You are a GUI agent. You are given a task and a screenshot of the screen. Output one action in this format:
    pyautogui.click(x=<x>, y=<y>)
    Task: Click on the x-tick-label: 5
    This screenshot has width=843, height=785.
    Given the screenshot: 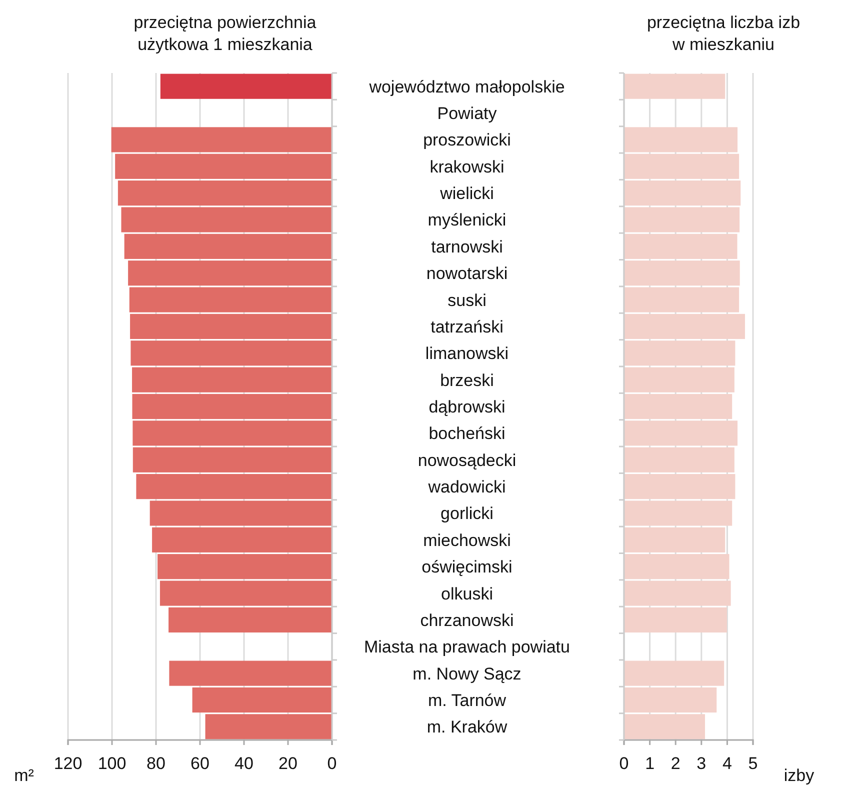 What is the action you would take?
    pyautogui.click(x=753, y=764)
    